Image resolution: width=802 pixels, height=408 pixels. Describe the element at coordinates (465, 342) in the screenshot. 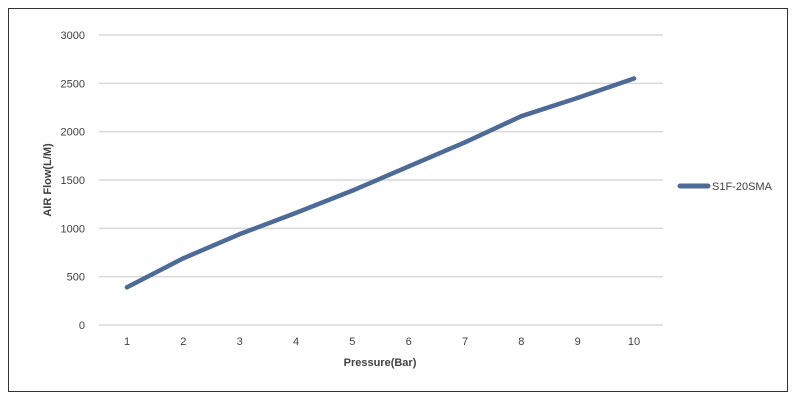

I see `x-tick-label: 7` at that location.